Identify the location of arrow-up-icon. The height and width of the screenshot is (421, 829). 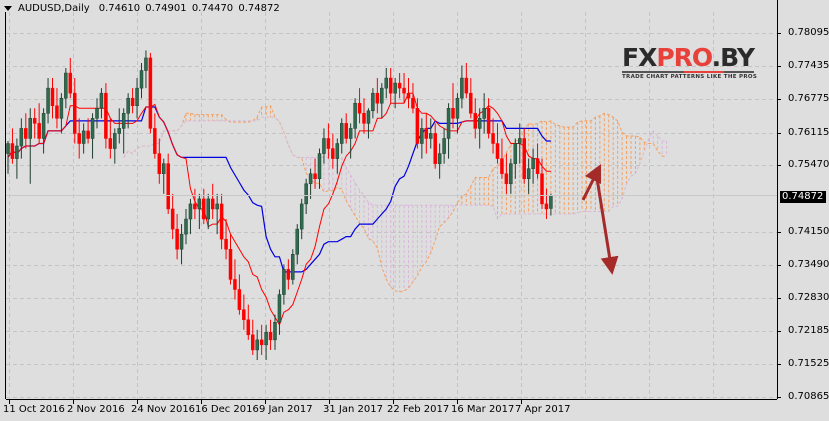
(591, 182).